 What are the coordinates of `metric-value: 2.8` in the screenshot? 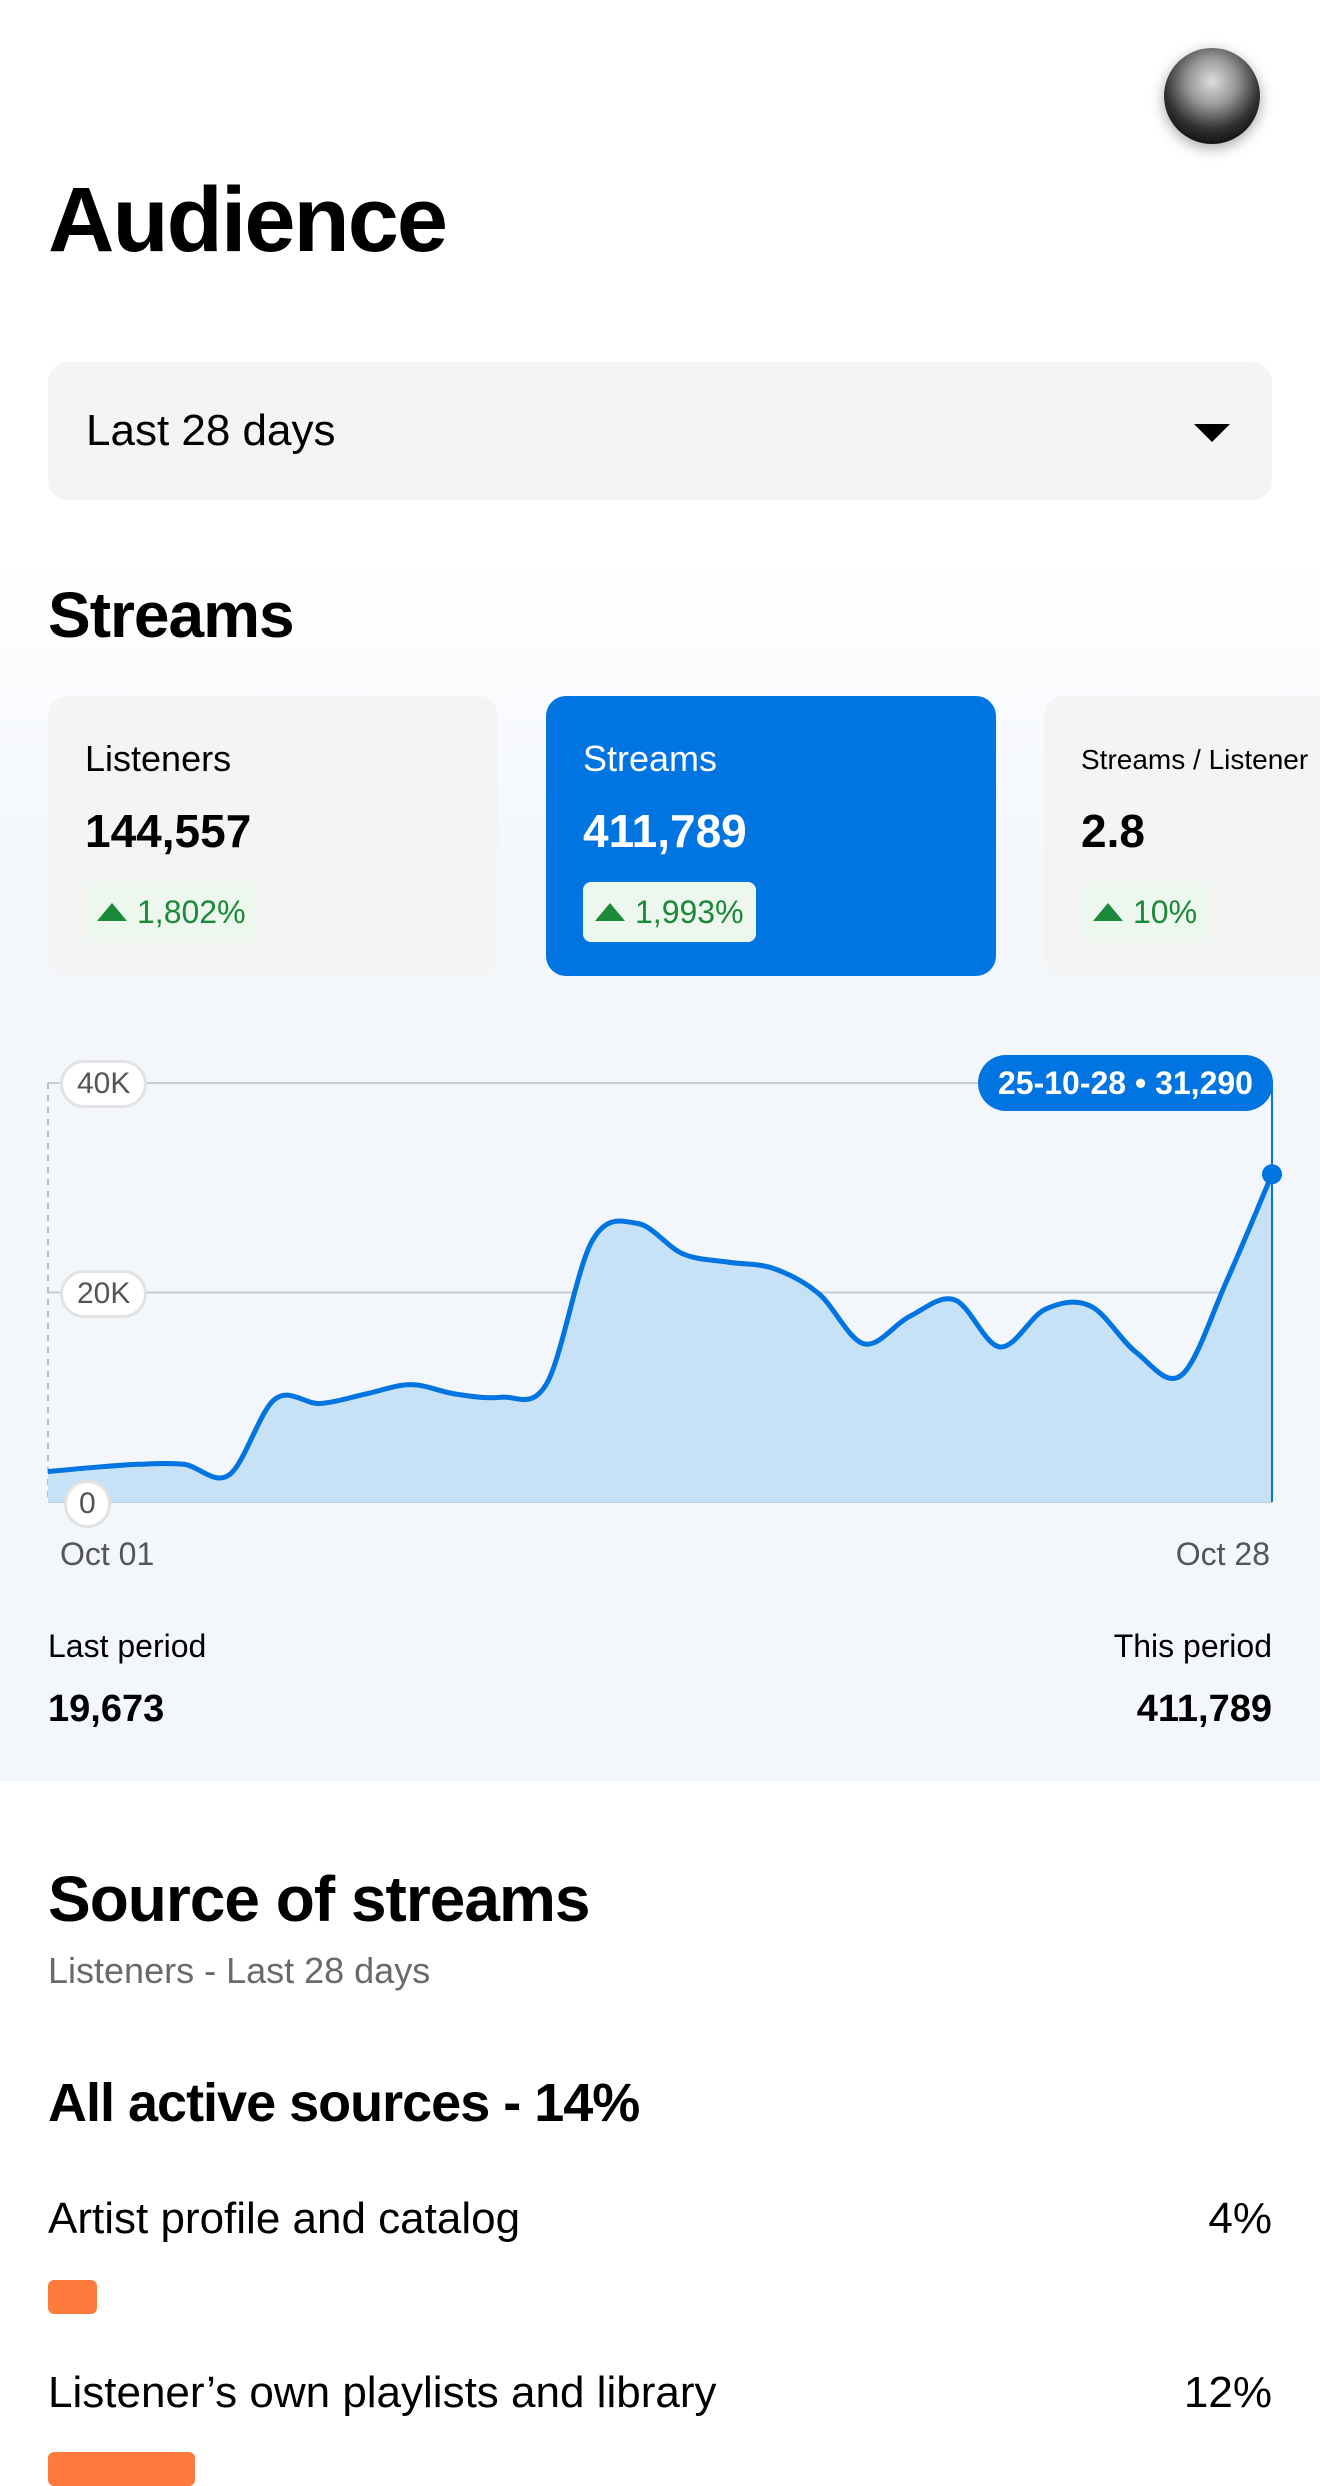 It's located at (1113, 831).